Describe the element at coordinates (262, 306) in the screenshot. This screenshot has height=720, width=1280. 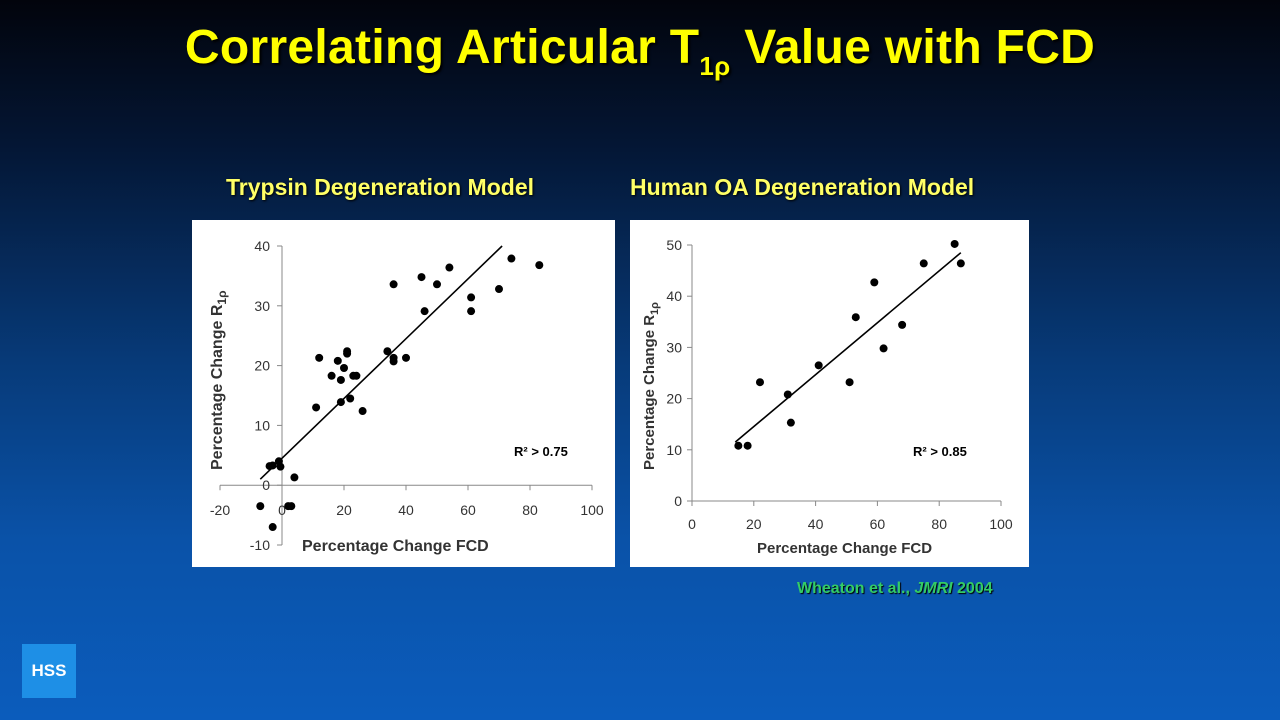
I see `trypsin-y-tick-label: 30` at that location.